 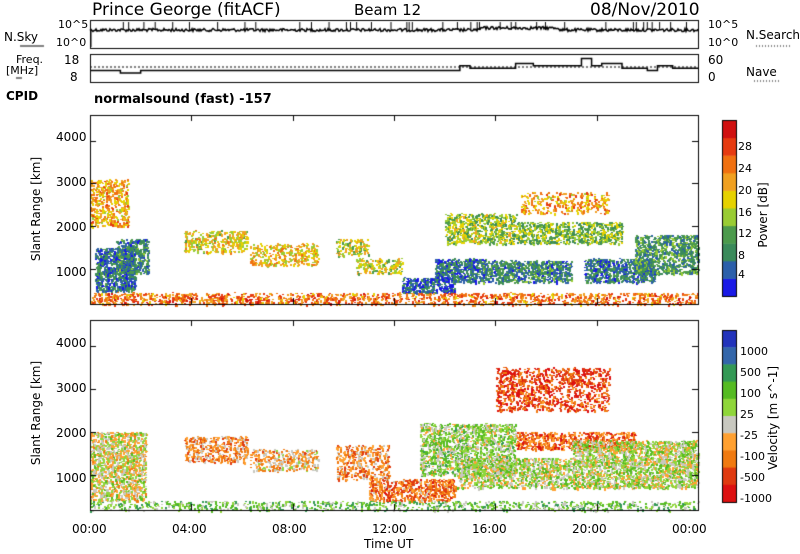 I want to click on xtick-2000: 20:00, so click(x=589, y=529).